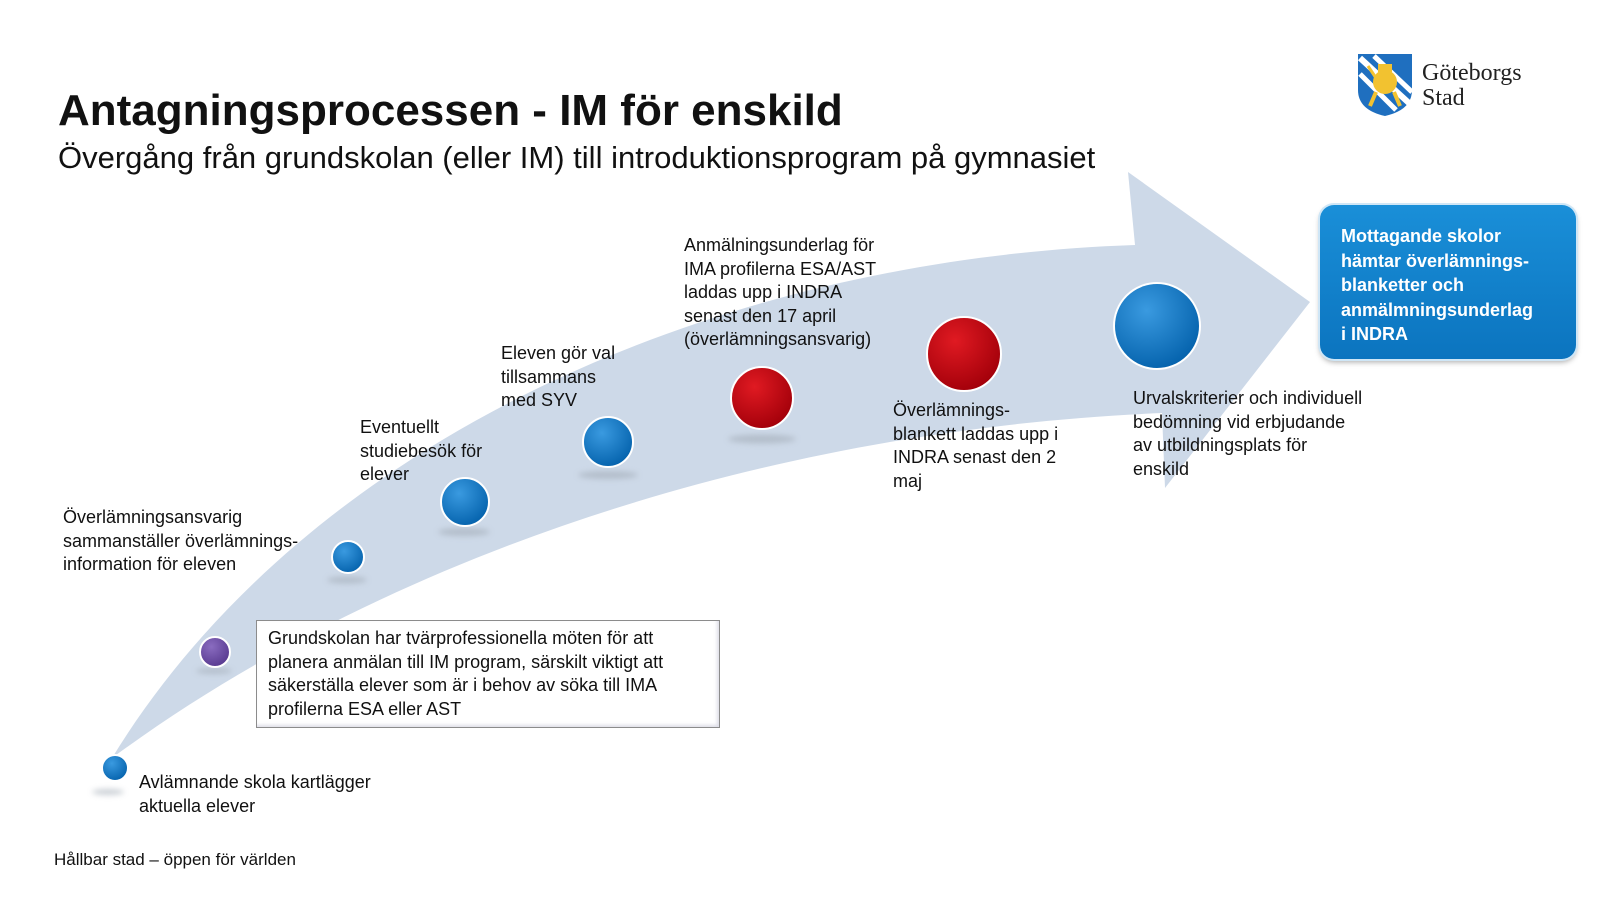 Image resolution: width=1600 pixels, height=900 pixels. What do you see at coordinates (1472, 73) in the screenshot?
I see `logo-text-line1: Göteborgs` at bounding box center [1472, 73].